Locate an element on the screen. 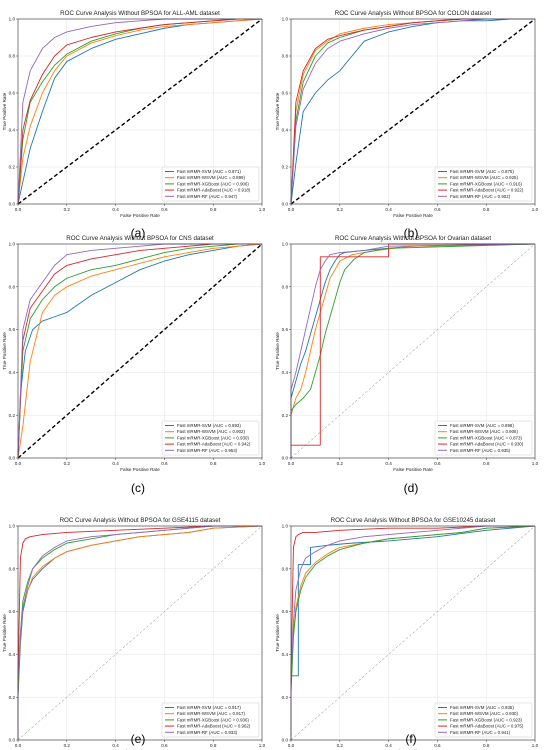 This screenshot has height=750, width=550. legend-entry: Fast mRMR-AdaBoost (AUC = 0.922) is located at coordinates (487, 190).